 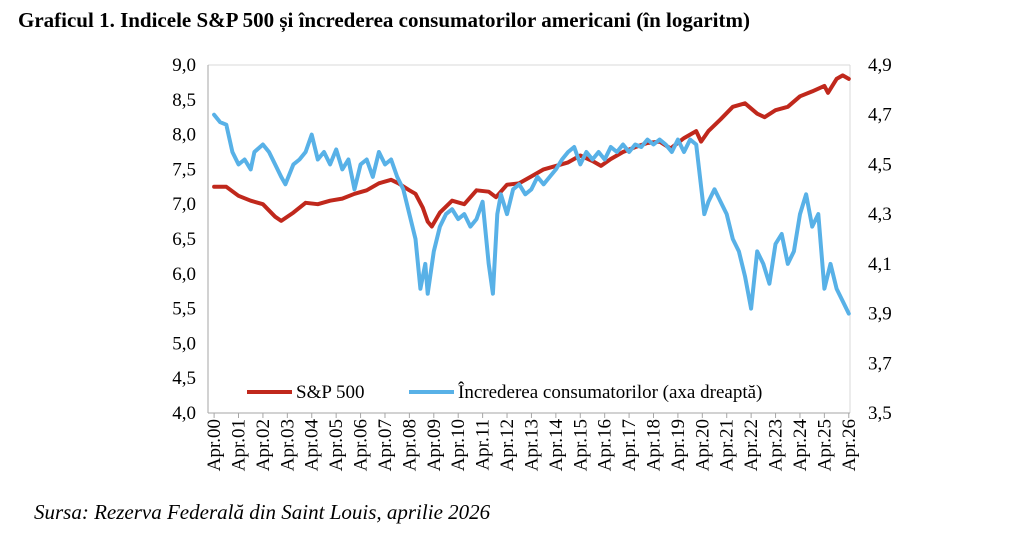 I want to click on x-axis-tick-label: Apr.02, so click(x=263, y=445).